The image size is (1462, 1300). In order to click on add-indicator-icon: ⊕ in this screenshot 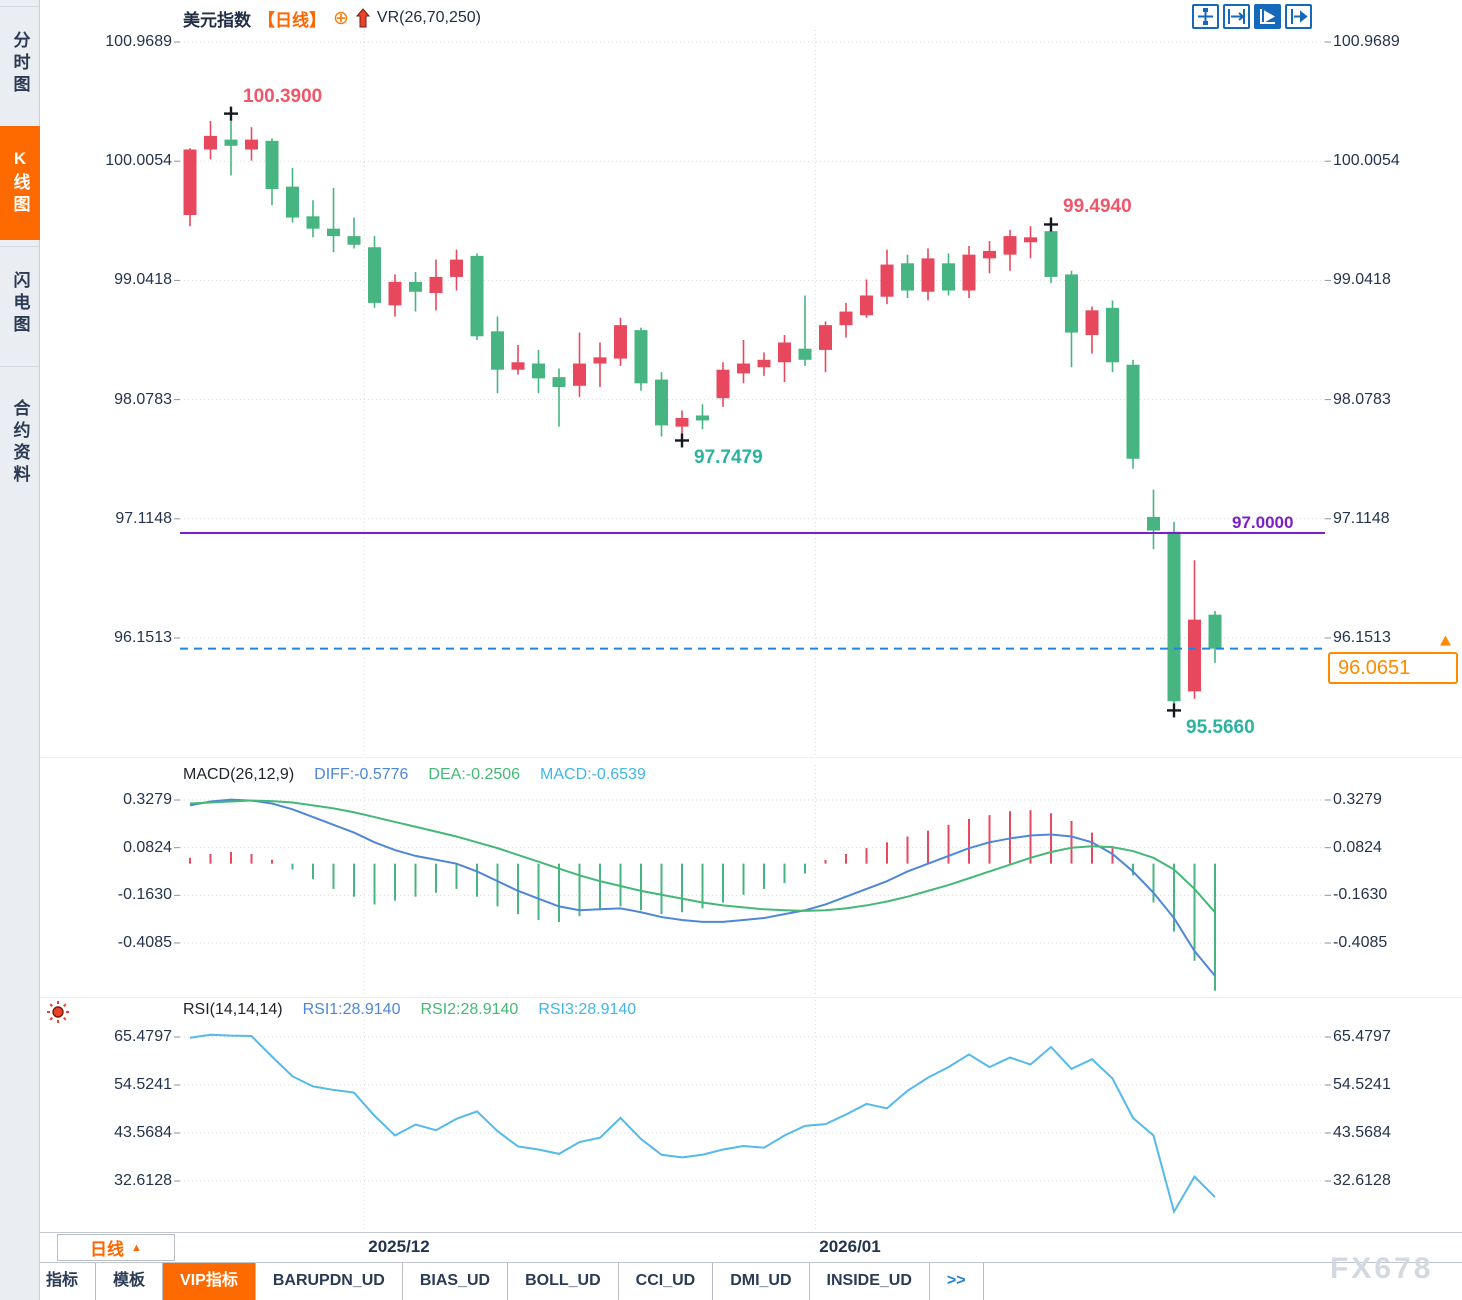, I will do `click(341, 18)`.